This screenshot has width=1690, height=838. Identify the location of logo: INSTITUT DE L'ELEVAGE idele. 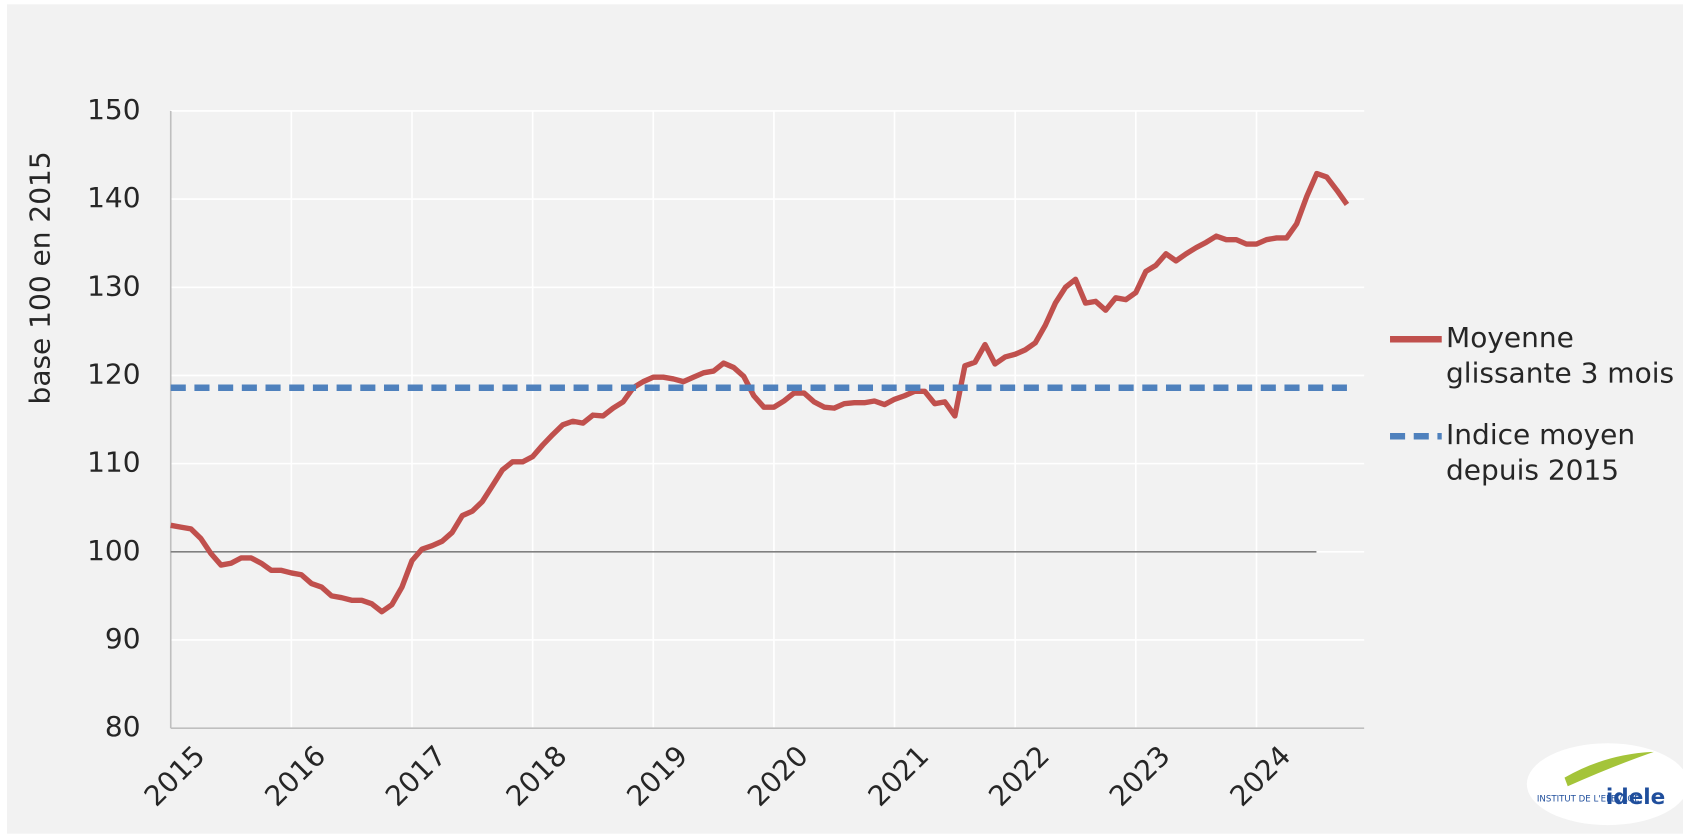
(1607, 784).